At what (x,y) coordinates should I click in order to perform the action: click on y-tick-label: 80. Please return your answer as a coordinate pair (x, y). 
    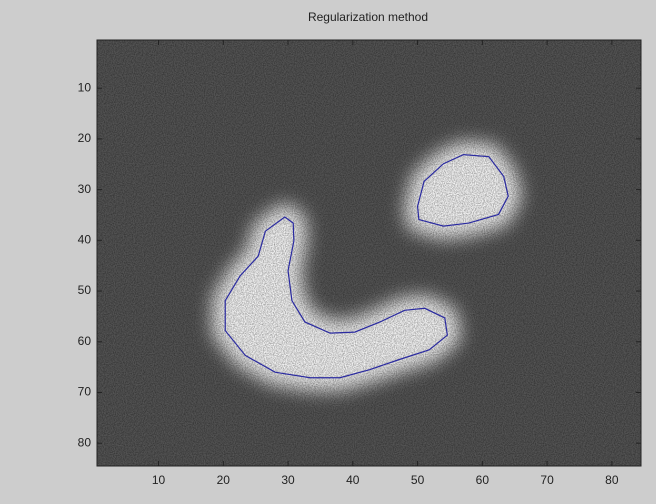
    Looking at the image, I should click on (85, 442).